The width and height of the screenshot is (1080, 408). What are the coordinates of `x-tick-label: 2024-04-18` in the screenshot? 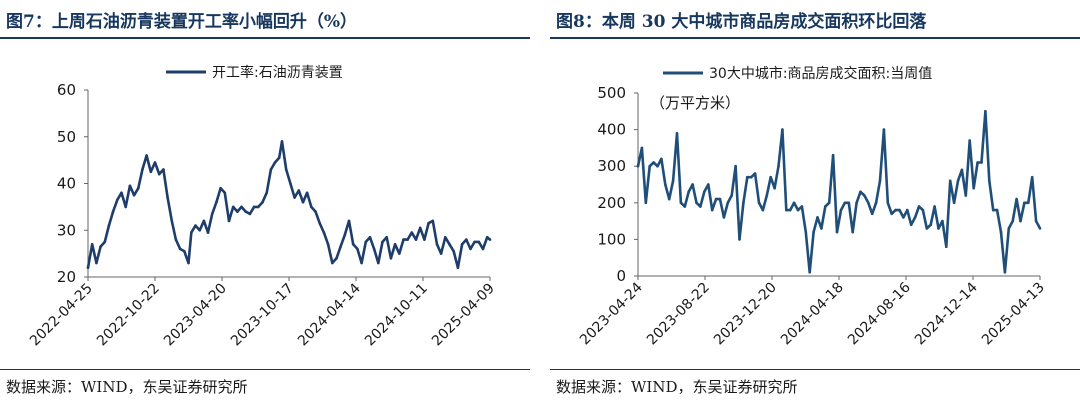 It's located at (812, 314).